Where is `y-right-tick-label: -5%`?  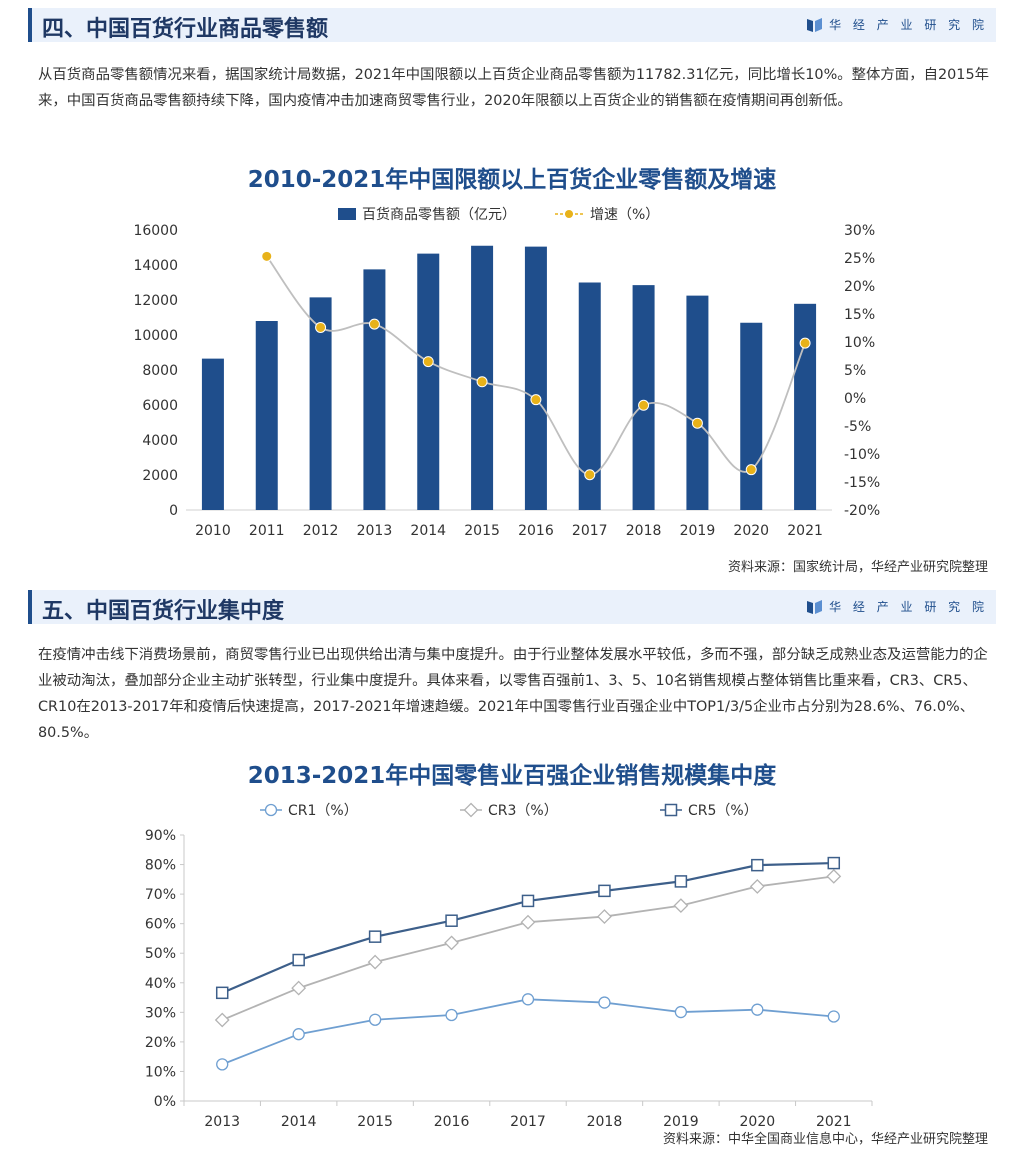 y-right-tick-label: -5% is located at coordinates (857, 427).